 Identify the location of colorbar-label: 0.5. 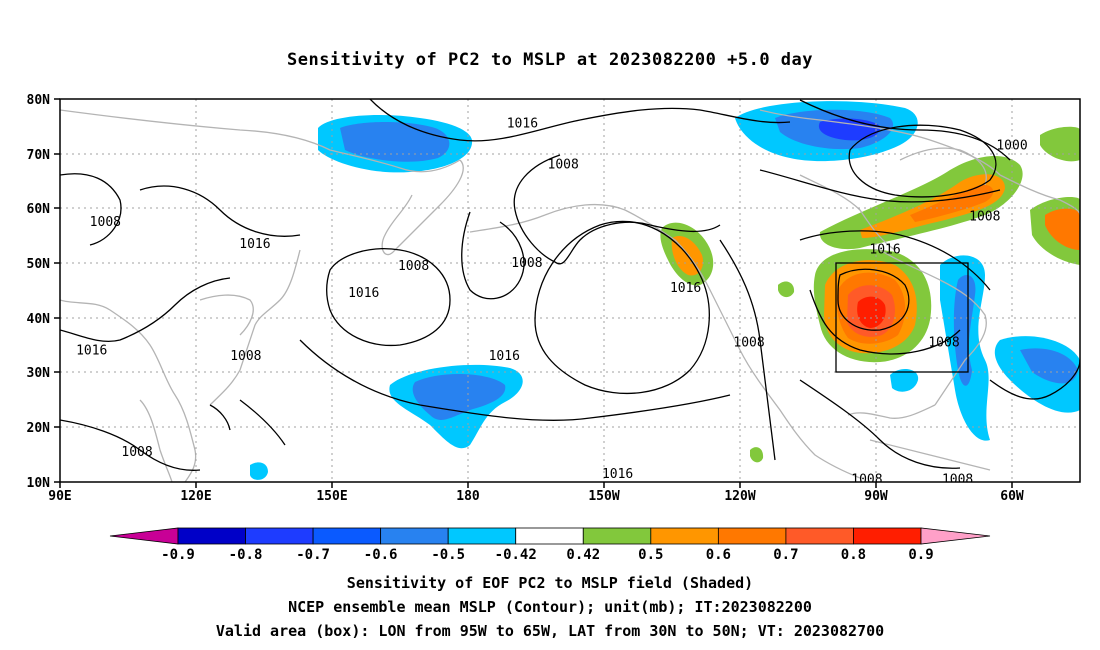
(650, 555).